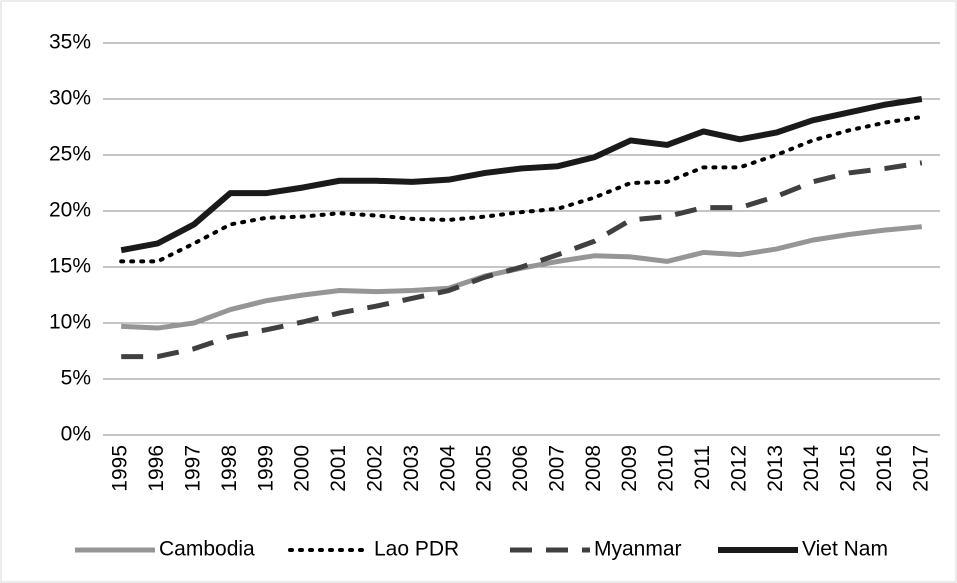 This screenshot has width=957, height=583. Describe the element at coordinates (666, 468) in the screenshot. I see `x-tick-label: 2010` at that location.